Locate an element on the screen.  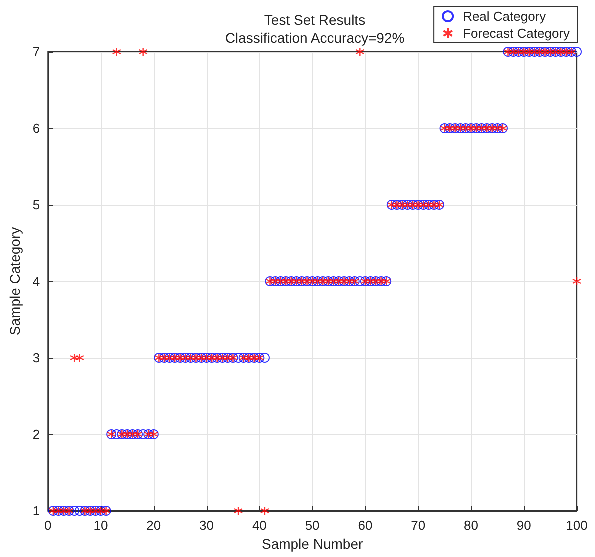
y-tick-label: 6 is located at coordinates (36, 128).